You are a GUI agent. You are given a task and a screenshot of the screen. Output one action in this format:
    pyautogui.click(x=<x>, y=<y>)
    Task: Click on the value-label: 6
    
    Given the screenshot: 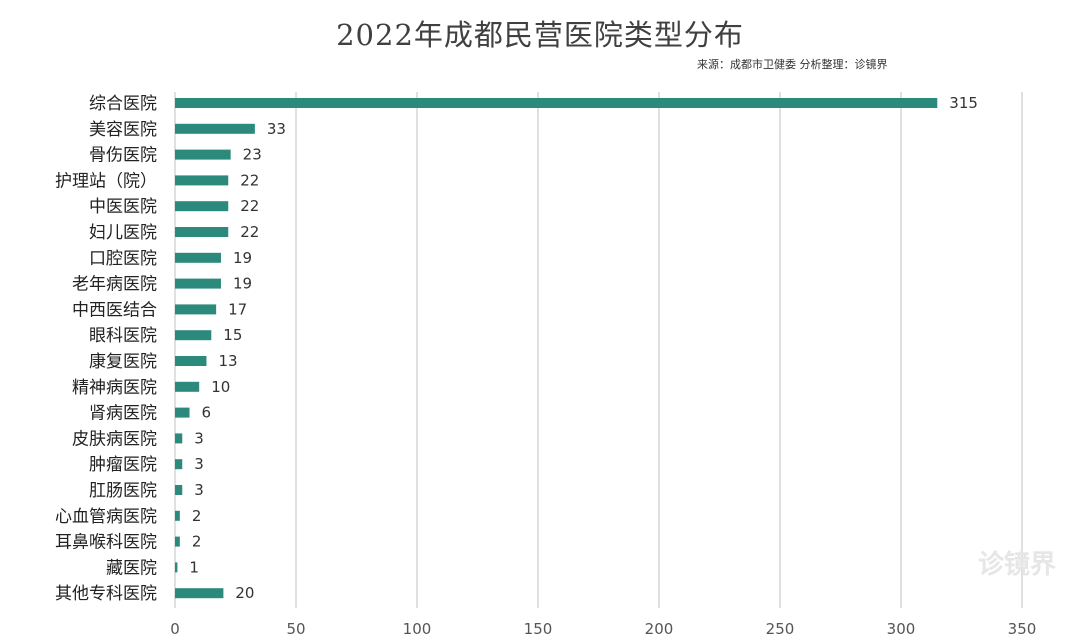 What is the action you would take?
    pyautogui.click(x=207, y=413)
    